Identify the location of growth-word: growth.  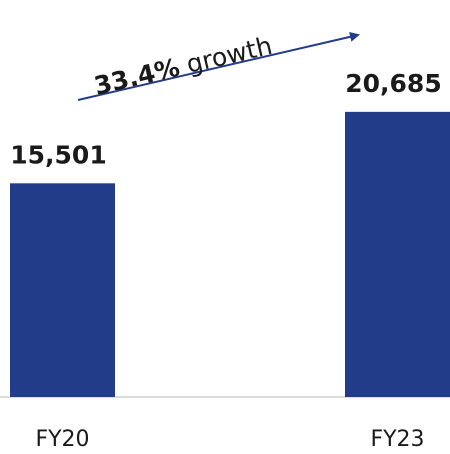
(229, 55).